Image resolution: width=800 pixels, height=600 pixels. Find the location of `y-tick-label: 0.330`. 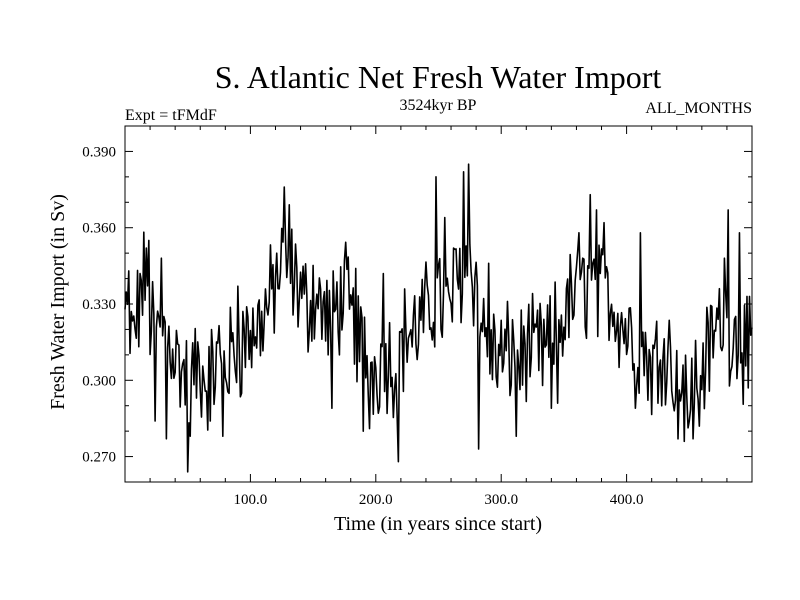

y-tick-label: 0.330 is located at coordinates (99, 305).